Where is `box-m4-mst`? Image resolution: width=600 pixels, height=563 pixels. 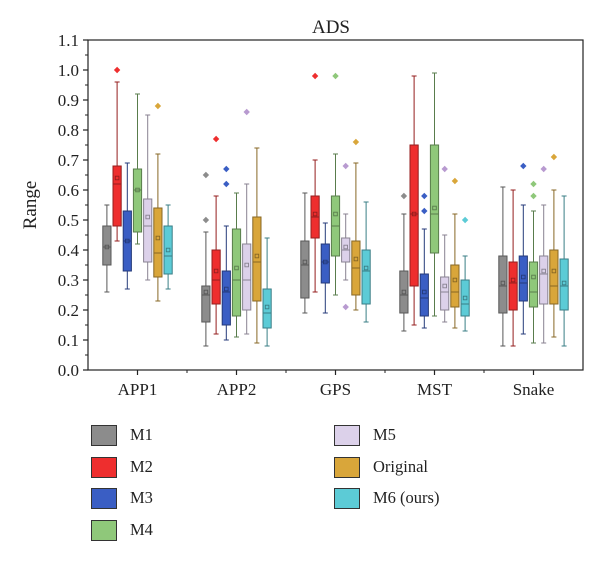
box-m4-mst is located at coordinates (434, 199).